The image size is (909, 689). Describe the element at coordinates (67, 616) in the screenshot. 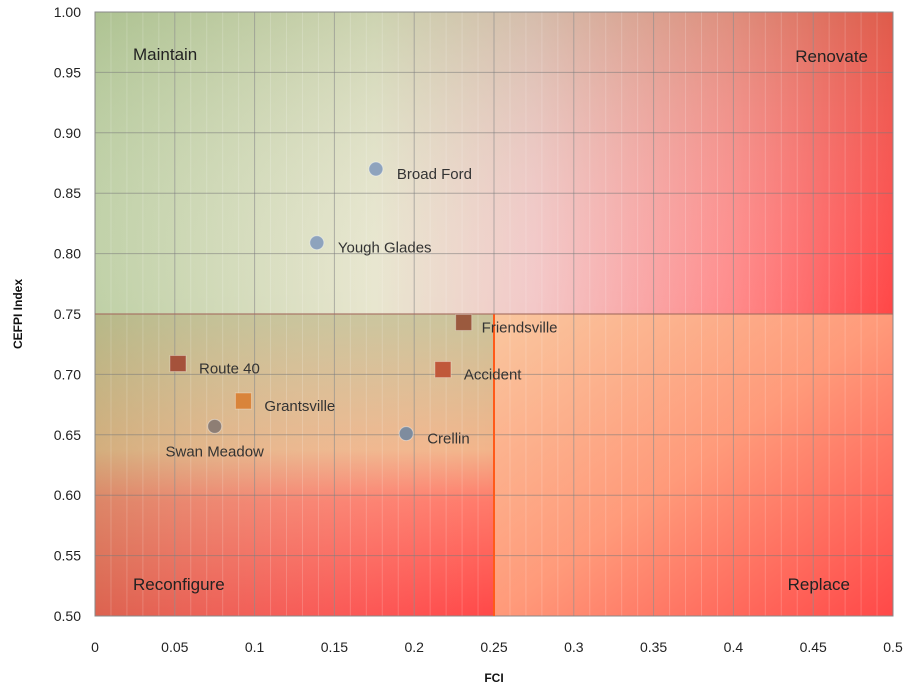

I see `y-tick-label: 0.50` at that location.